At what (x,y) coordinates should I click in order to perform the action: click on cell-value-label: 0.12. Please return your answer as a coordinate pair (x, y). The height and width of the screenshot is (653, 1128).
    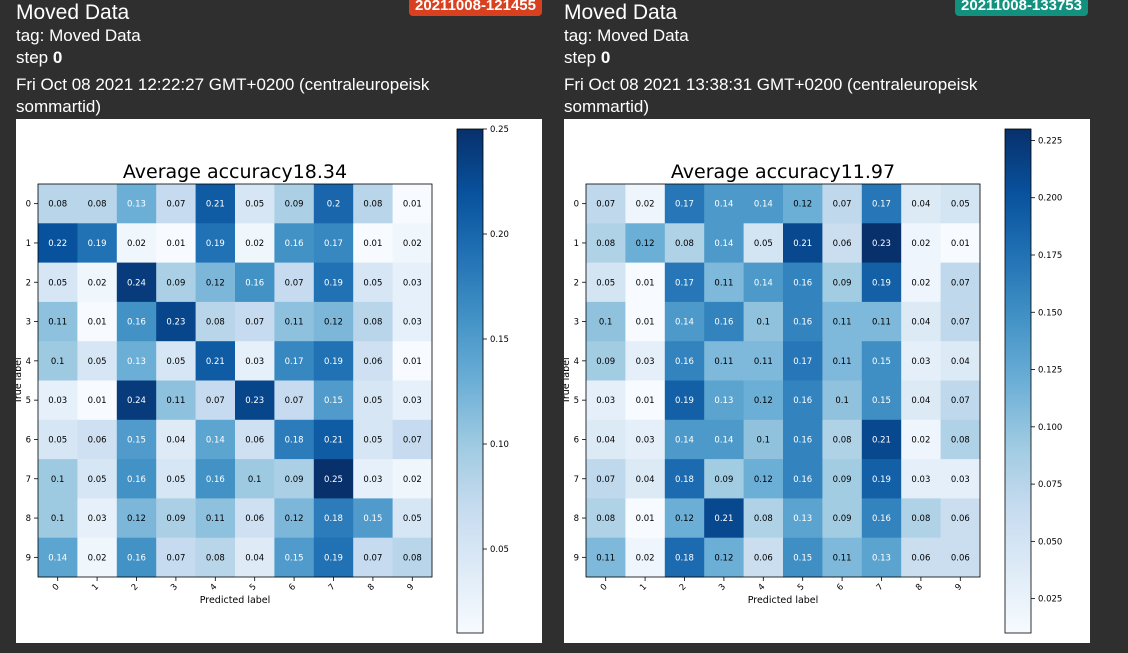
    Looking at the image, I should click on (136, 519).